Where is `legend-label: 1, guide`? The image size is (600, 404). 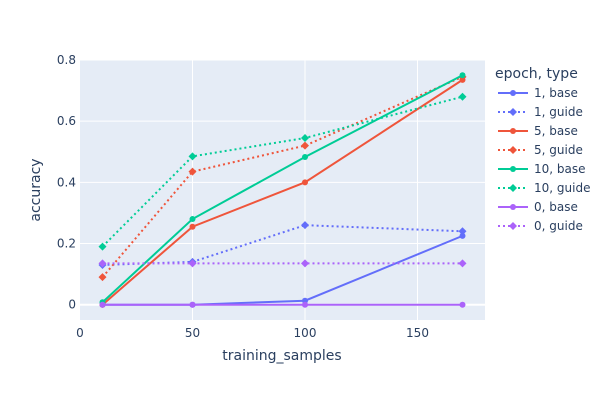 legend-label: 1, guide is located at coordinates (558, 112).